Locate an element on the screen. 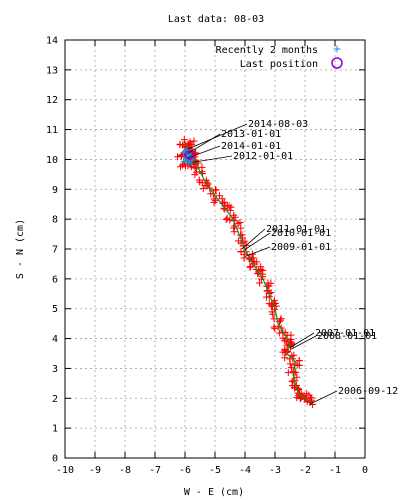 The image size is (400, 500). x-axis-label: W - E (cm) is located at coordinates (214, 492).